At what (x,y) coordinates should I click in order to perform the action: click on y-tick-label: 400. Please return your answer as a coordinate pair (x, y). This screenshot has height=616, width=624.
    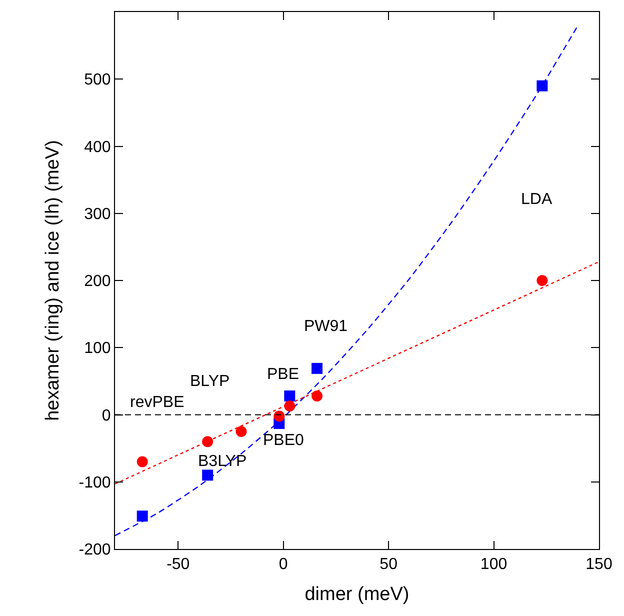
    Looking at the image, I should click on (97, 147).